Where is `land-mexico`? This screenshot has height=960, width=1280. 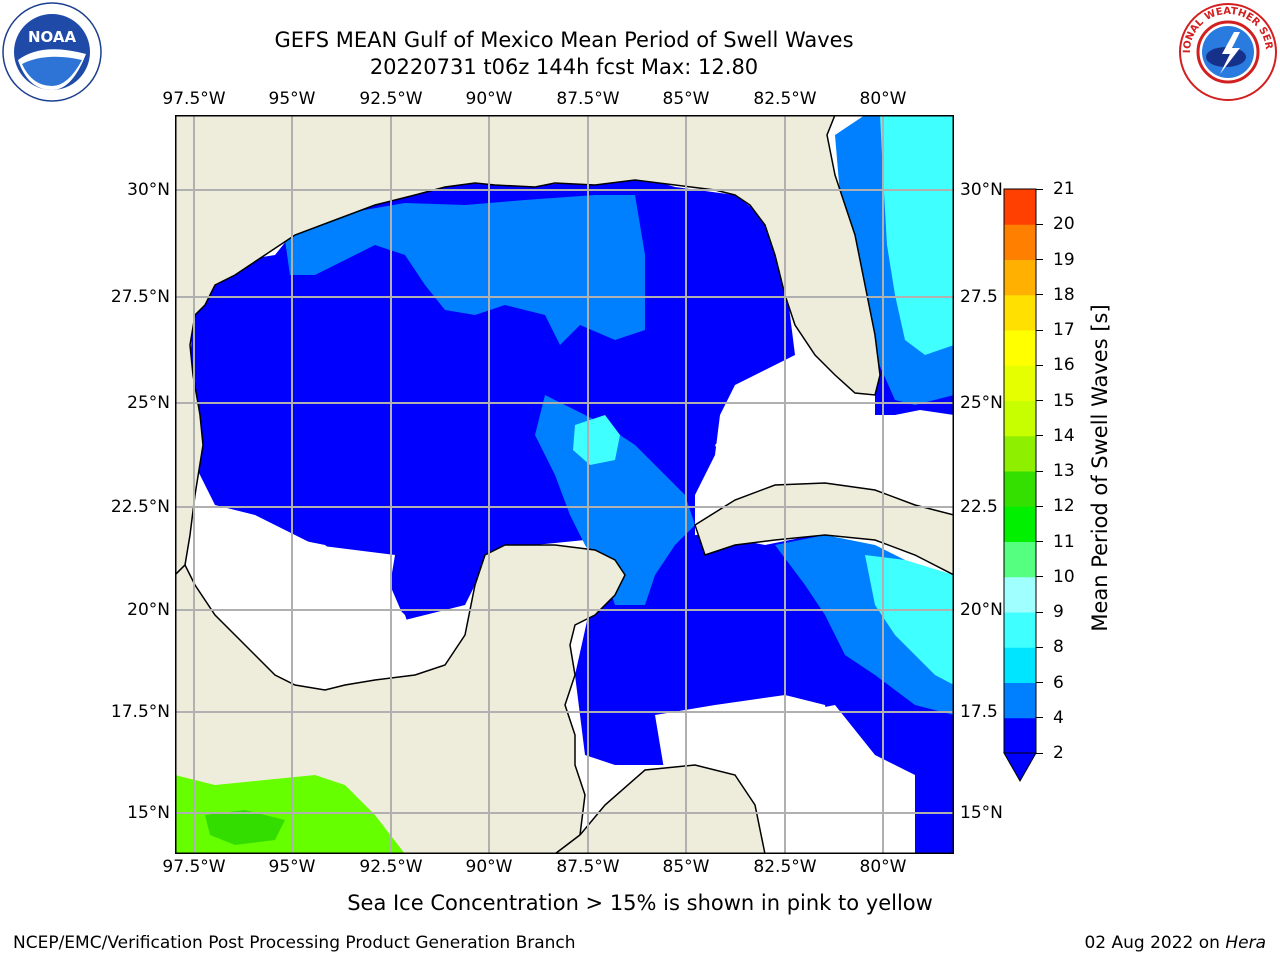 land-mexico is located at coordinates (400, 699).